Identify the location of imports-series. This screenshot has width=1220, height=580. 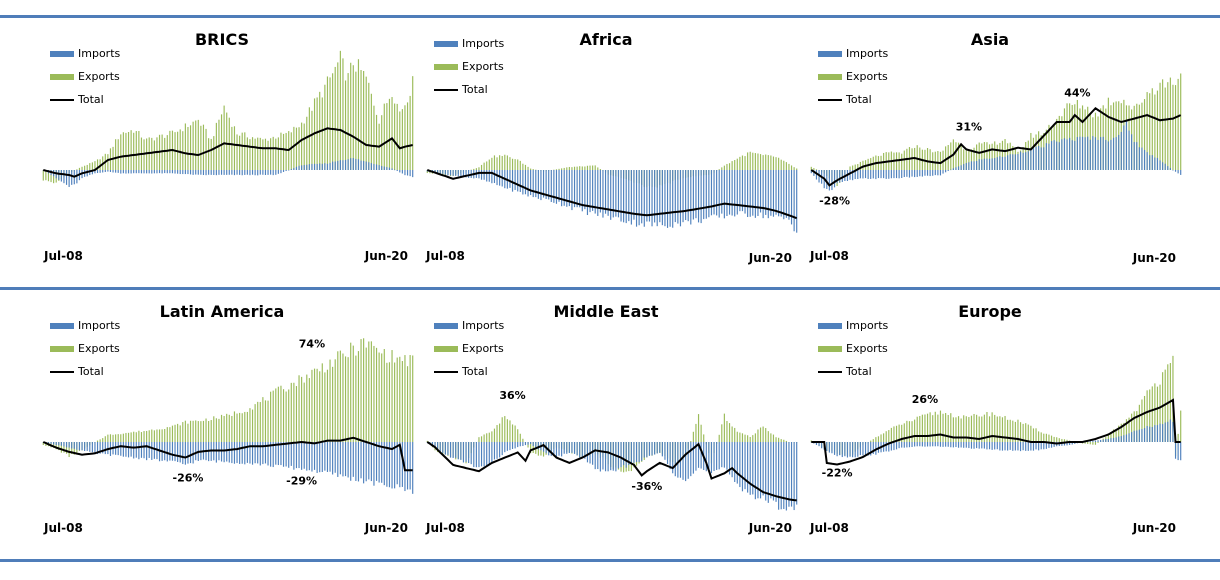
(612, 201).